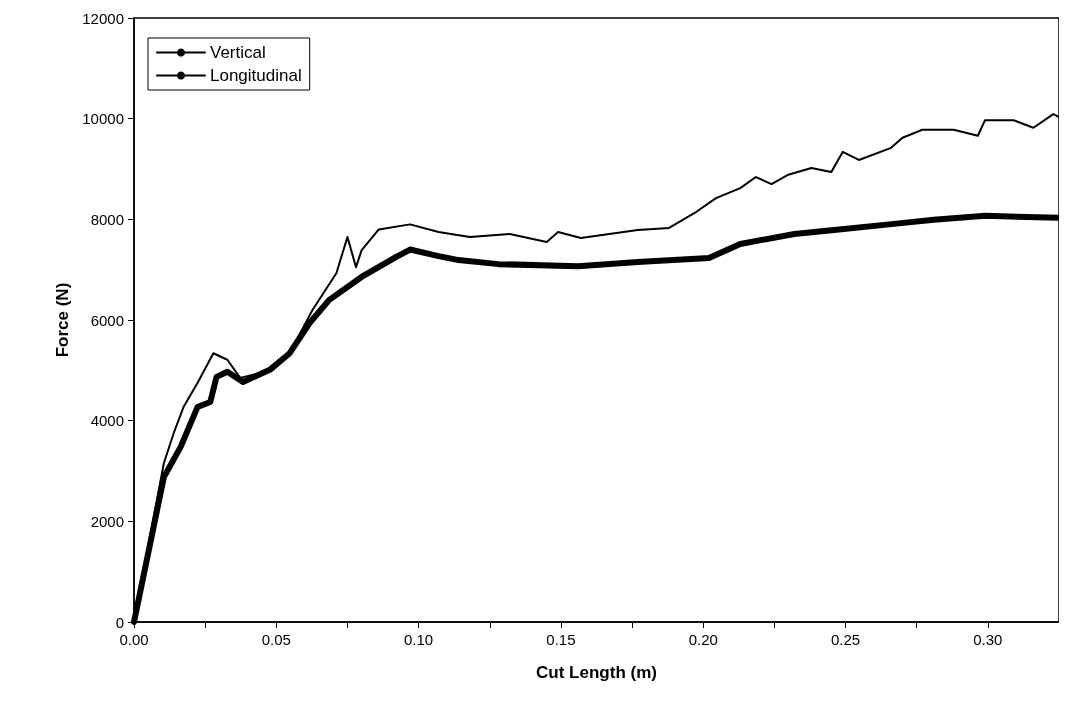 This screenshot has height=714, width=1067. I want to click on y-tick-label: 10000, so click(103, 119).